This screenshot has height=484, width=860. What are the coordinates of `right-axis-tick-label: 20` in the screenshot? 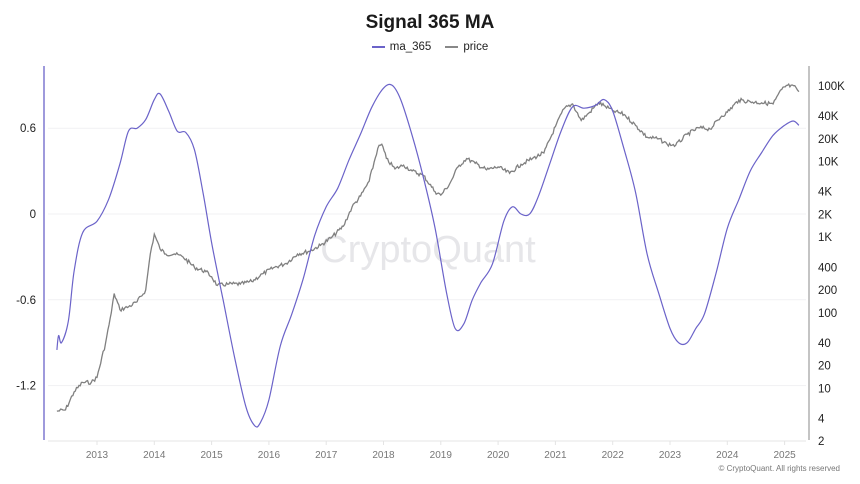 It's located at (824, 367).